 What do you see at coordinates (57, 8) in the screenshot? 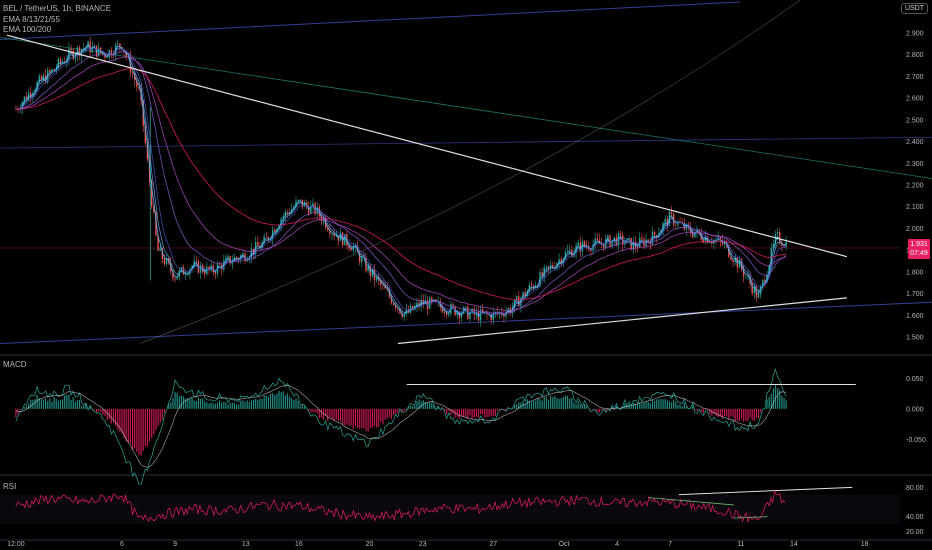
I see `symbol-legend: BEL / TetherUS, 1h, BINANCE` at bounding box center [57, 8].